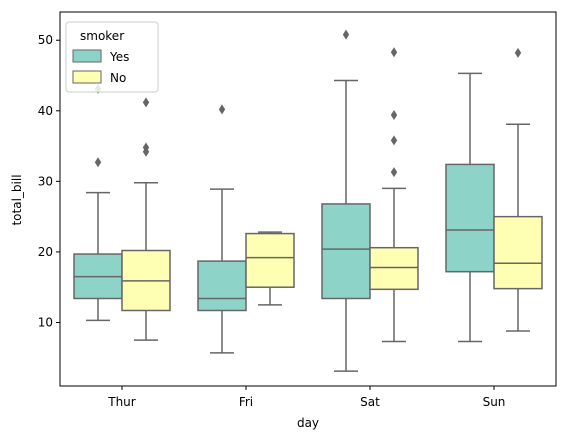 This screenshot has width=564, height=432. I want to click on legend-swatch-no, so click(87, 77).